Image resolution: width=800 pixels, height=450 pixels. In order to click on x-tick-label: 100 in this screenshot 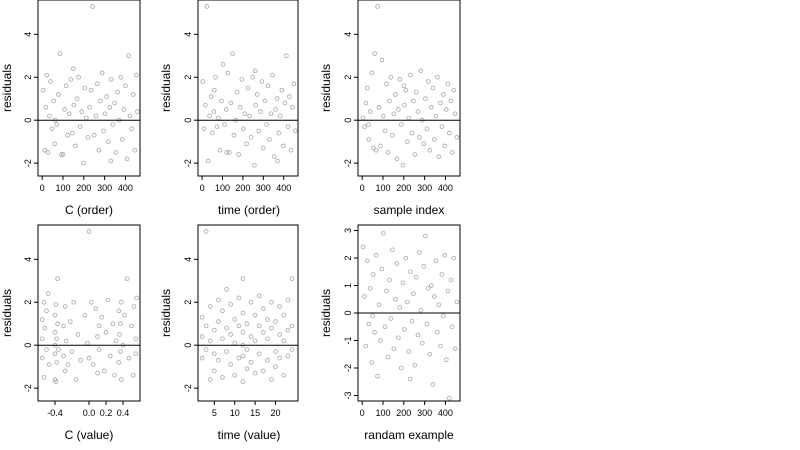, I will do `click(382, 413)`.